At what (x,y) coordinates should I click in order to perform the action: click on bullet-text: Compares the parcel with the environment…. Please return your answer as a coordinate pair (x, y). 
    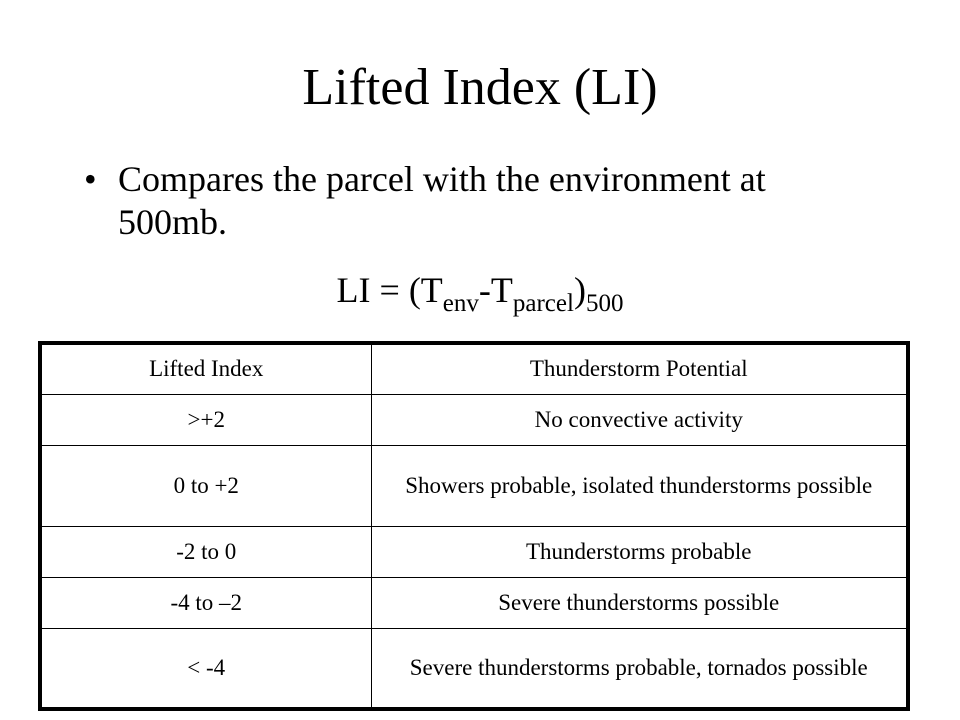
    Looking at the image, I should click on (442, 200).